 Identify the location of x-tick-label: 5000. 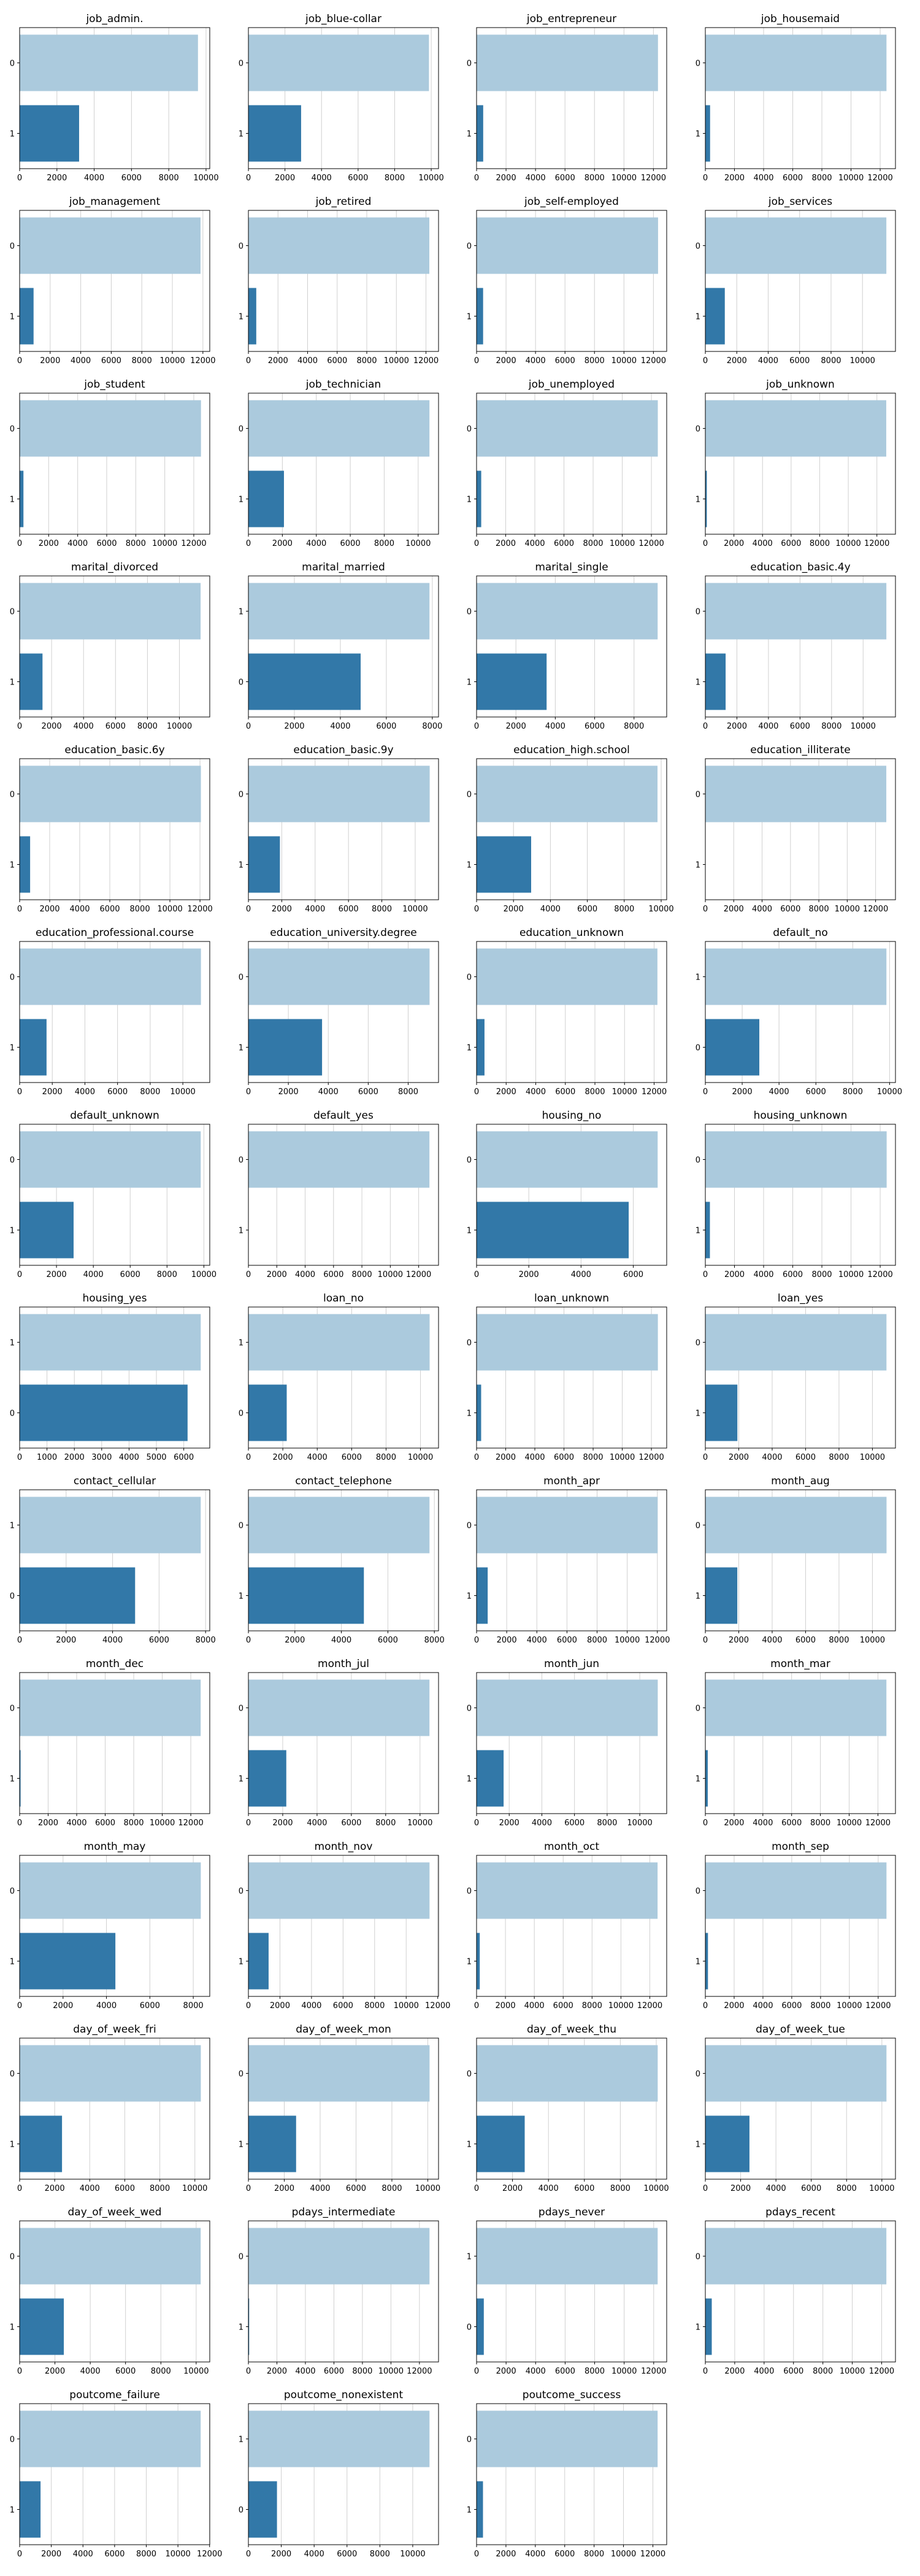
(156, 1457).